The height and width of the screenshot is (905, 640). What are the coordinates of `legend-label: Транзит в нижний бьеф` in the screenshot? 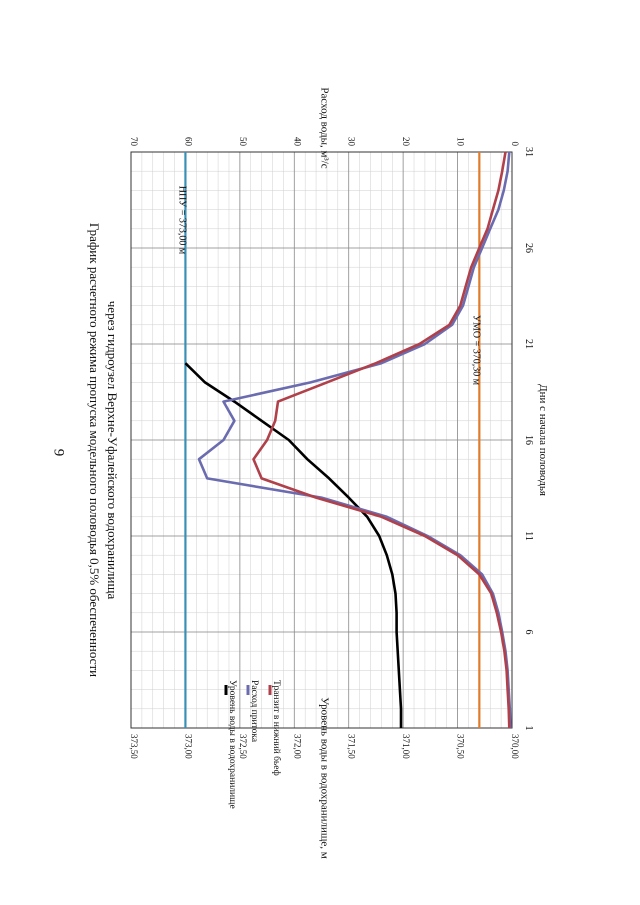 It's located at (276, 728).